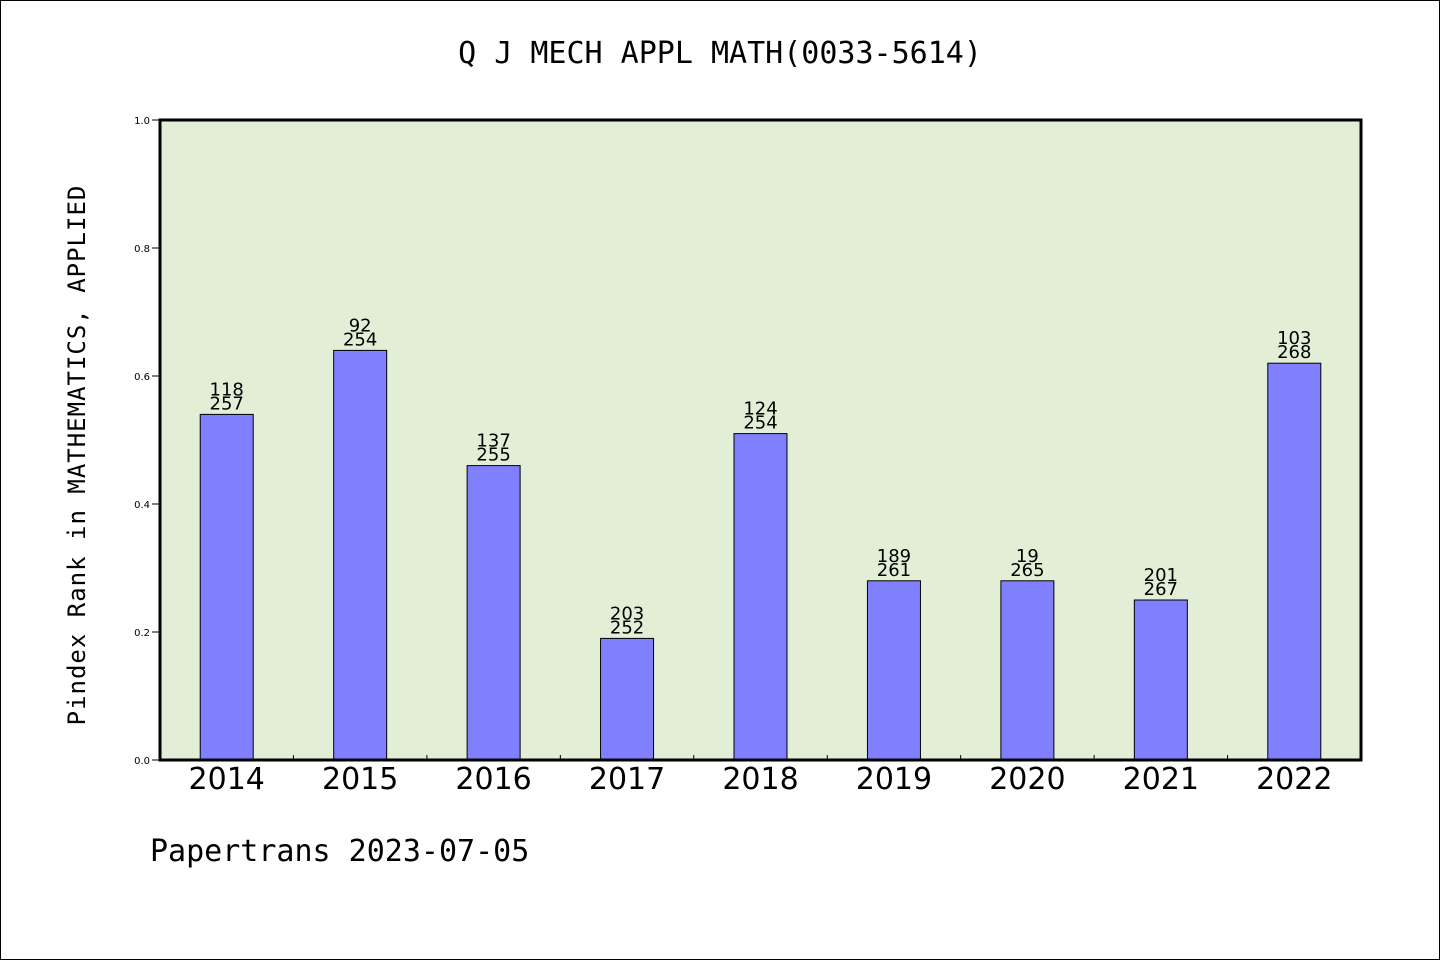 This screenshot has width=1440, height=960. What do you see at coordinates (1160, 680) in the screenshot?
I see `bar-2021` at bounding box center [1160, 680].